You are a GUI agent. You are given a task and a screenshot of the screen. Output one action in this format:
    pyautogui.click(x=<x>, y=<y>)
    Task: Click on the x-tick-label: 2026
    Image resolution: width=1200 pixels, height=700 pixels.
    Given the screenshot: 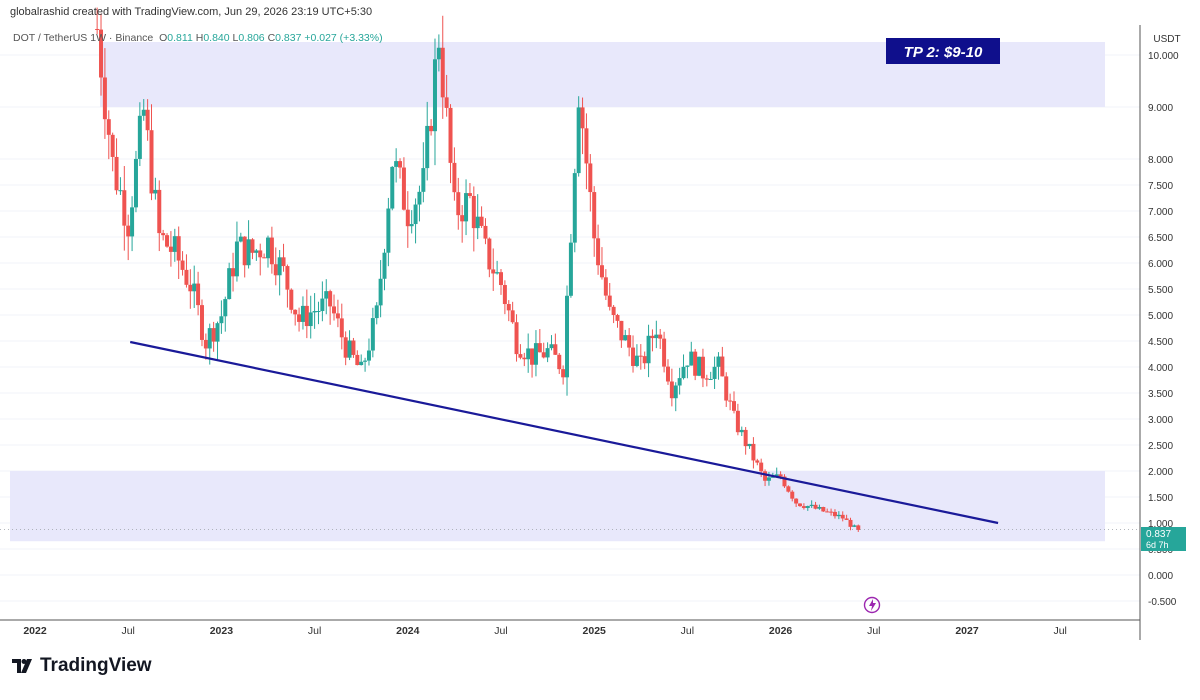 What is the action you would take?
    pyautogui.click(x=781, y=631)
    